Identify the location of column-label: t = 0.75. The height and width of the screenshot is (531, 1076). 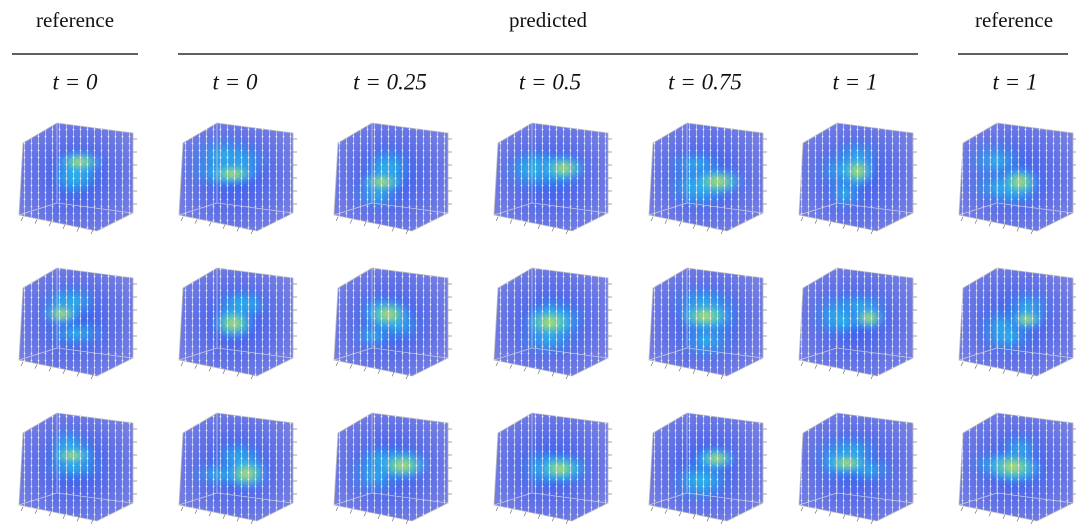
(705, 81).